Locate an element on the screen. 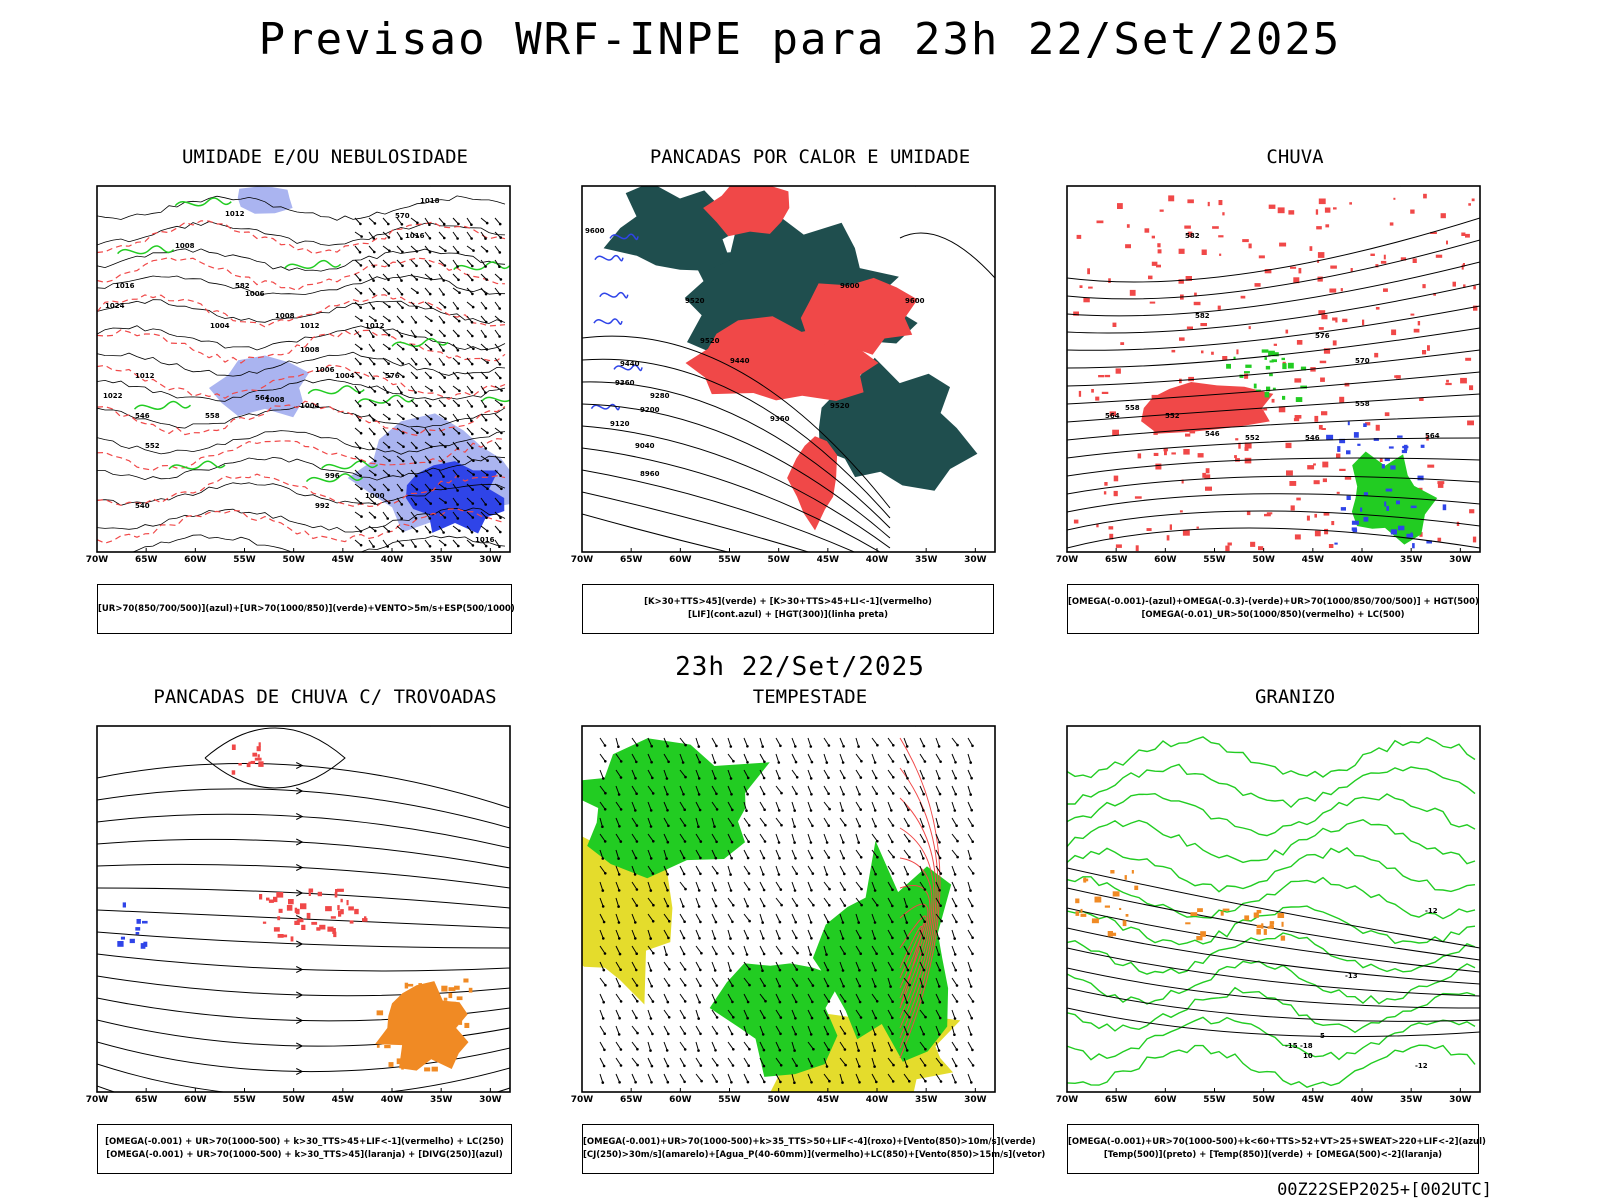 The height and width of the screenshot is (1200, 1600). contour-label: 1008 is located at coordinates (185, 246).